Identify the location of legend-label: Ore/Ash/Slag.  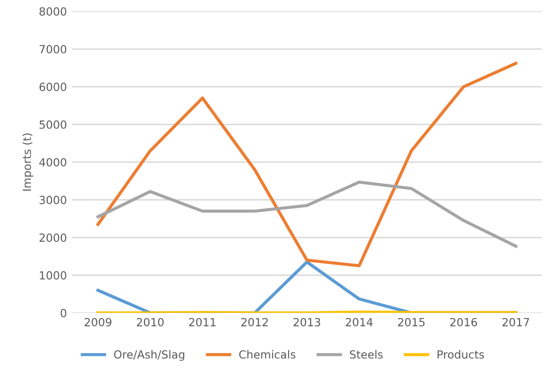
(149, 355).